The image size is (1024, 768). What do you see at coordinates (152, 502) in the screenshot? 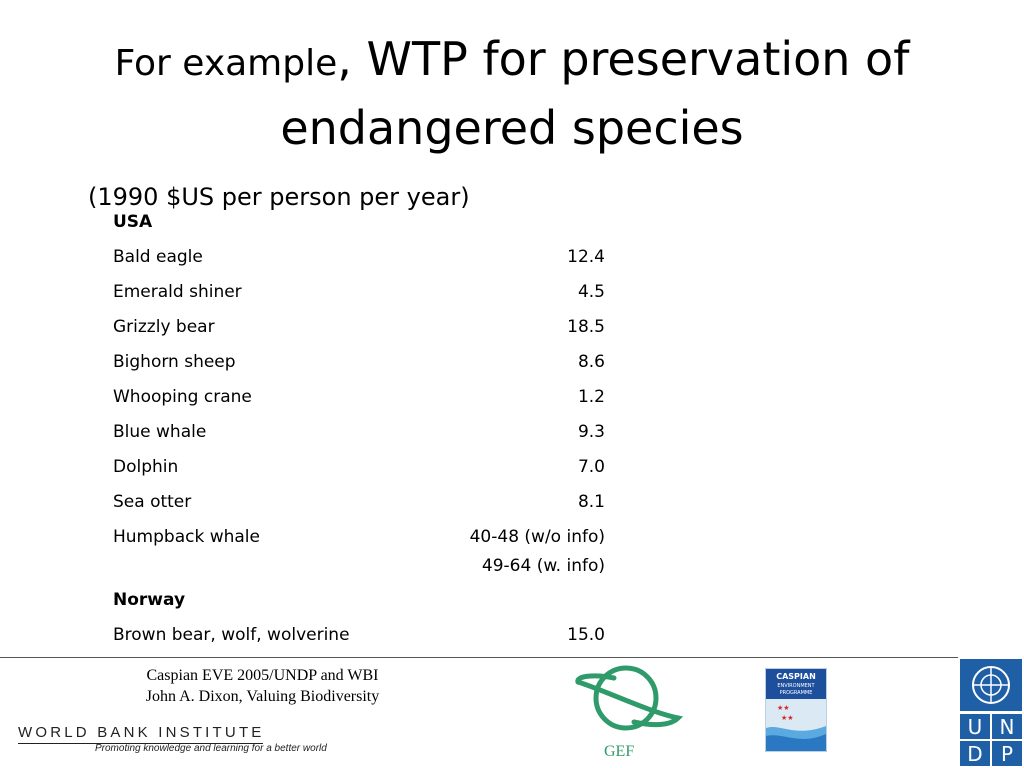
I see `species-name: Sea otter` at bounding box center [152, 502].